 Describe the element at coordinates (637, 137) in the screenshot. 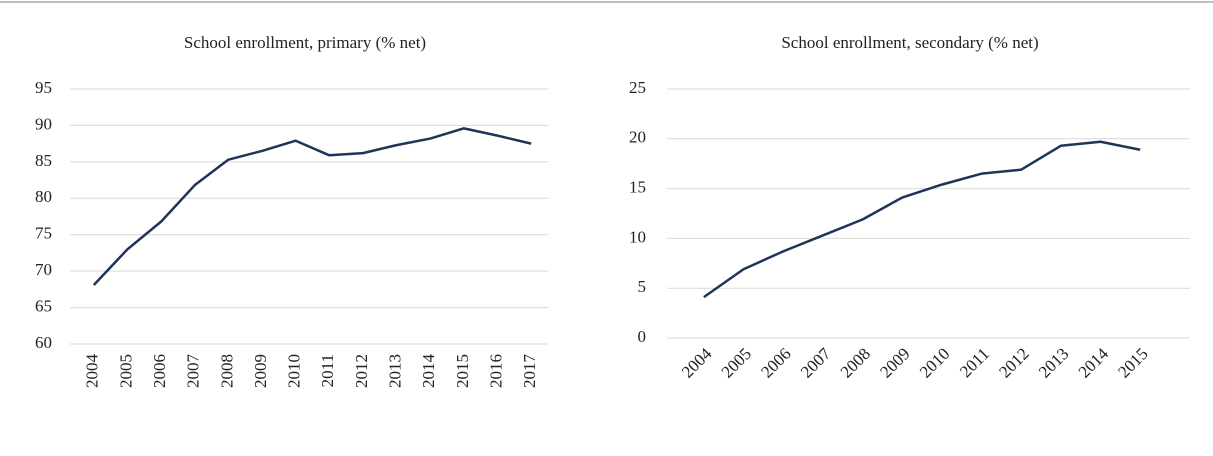

I see `y-tick-label: 20` at that location.